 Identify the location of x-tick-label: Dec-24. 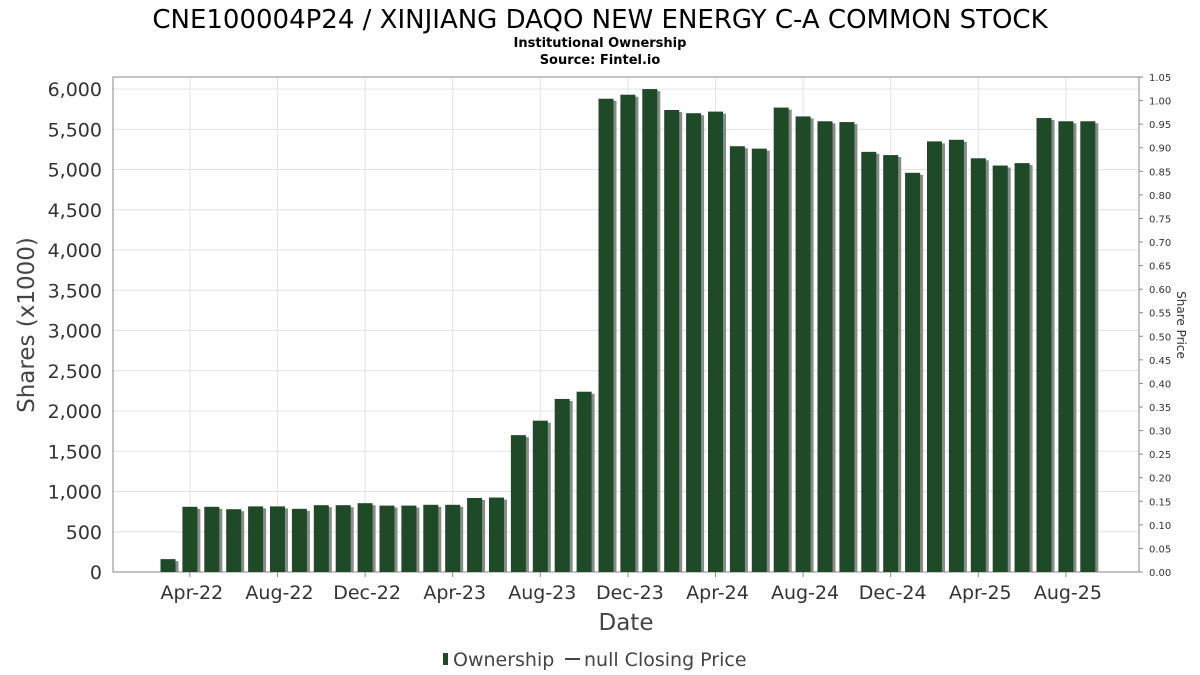
(893, 593).